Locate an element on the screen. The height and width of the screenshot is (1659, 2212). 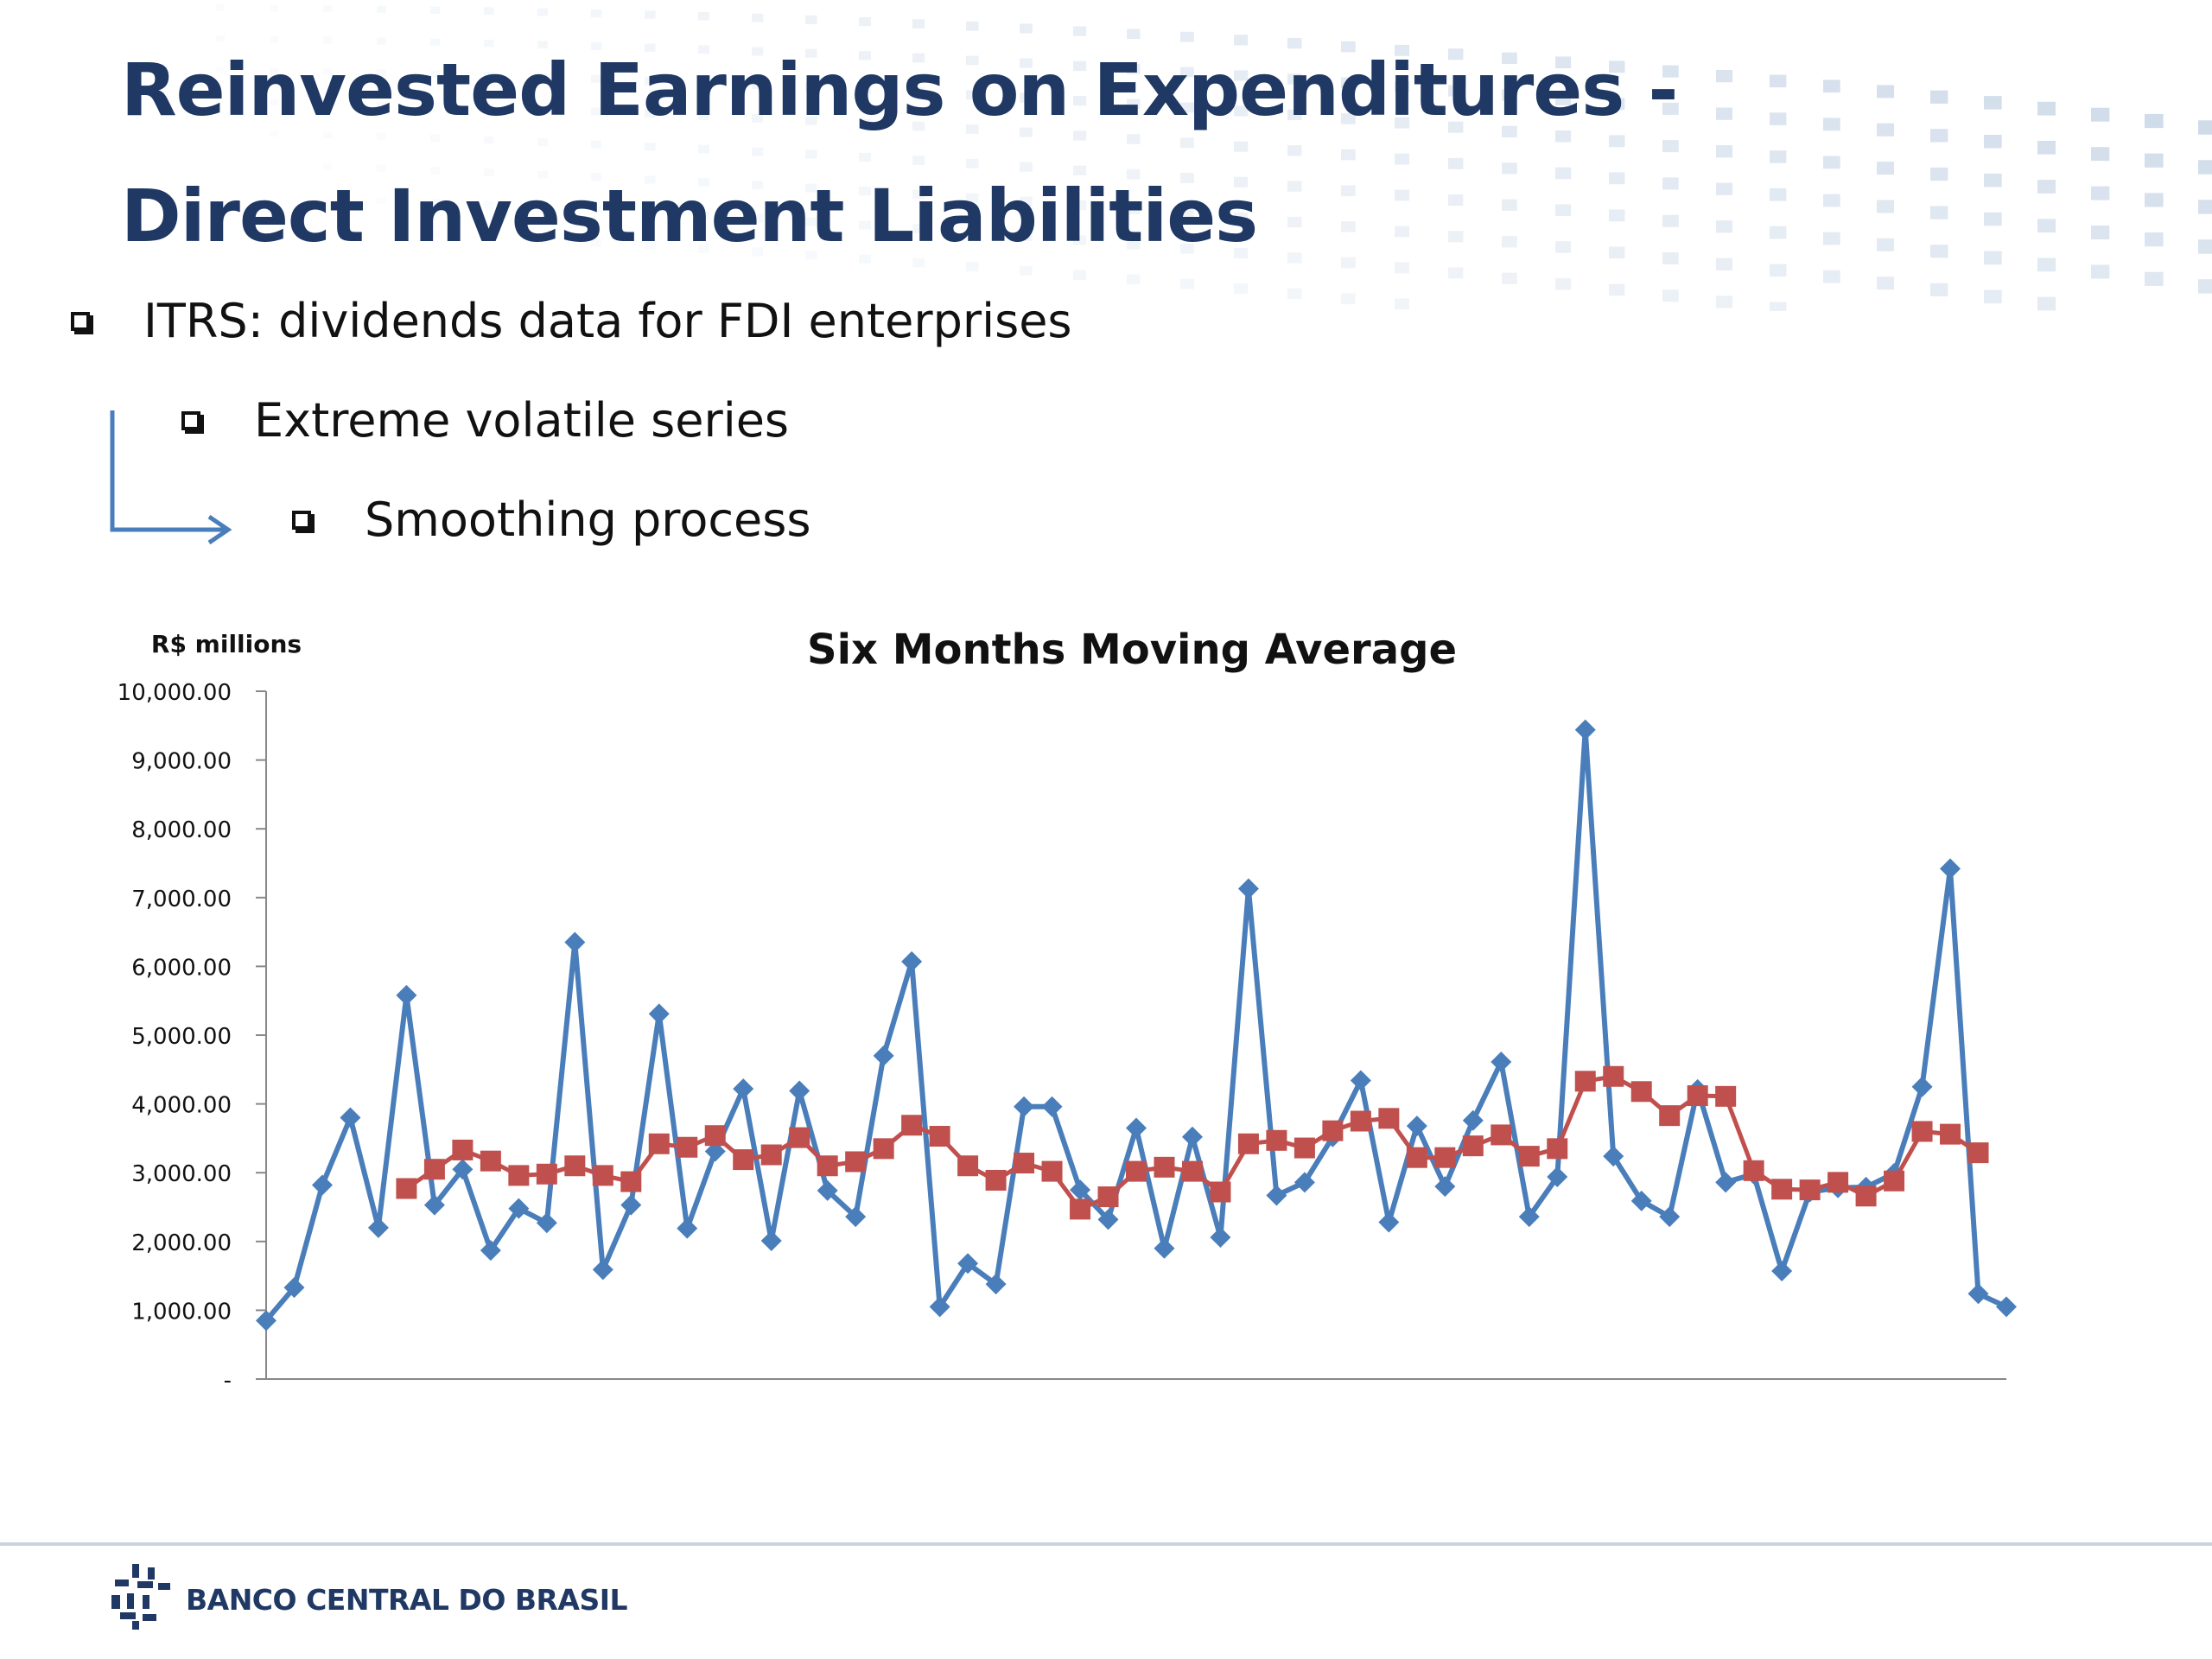
bullet-volatile: Extreme volatile series is located at coordinates (485, 420).